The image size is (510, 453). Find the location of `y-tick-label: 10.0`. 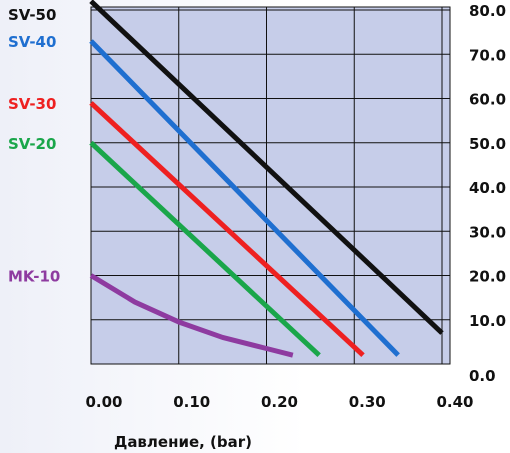

y-tick-label: 10.0 is located at coordinates (487, 321).